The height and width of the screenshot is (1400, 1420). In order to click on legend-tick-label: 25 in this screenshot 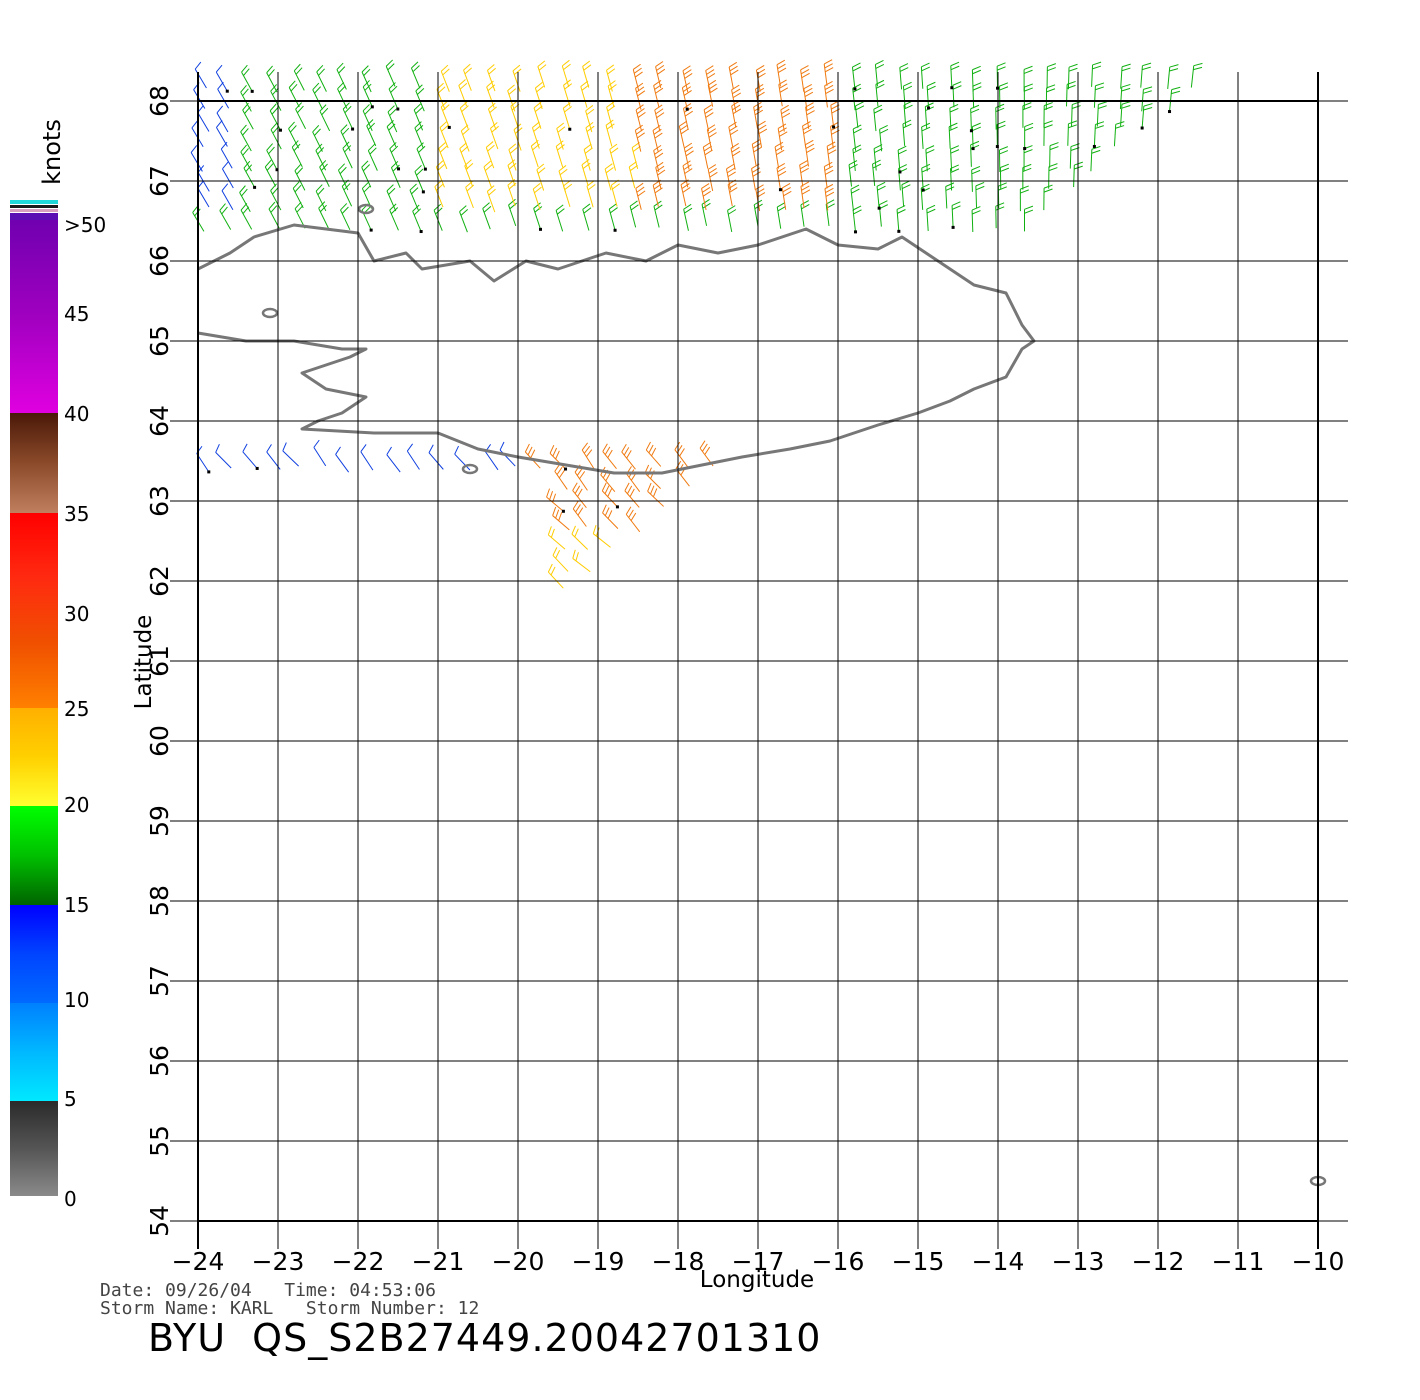, I will do `click(76, 709)`.